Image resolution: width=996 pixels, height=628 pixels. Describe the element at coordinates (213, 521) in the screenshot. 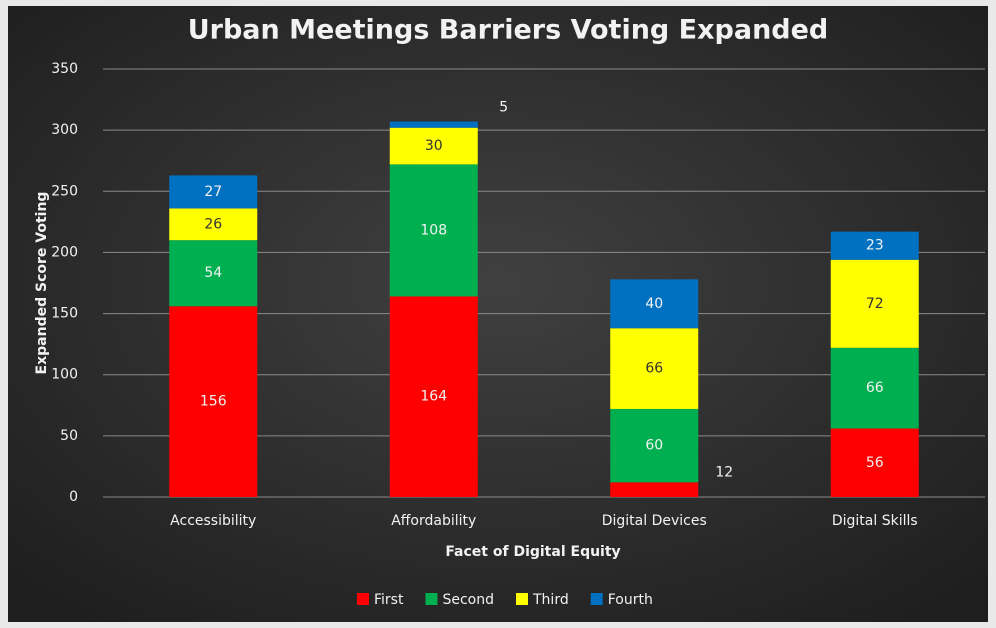

I see `x-tick-label: Accessibility` at that location.